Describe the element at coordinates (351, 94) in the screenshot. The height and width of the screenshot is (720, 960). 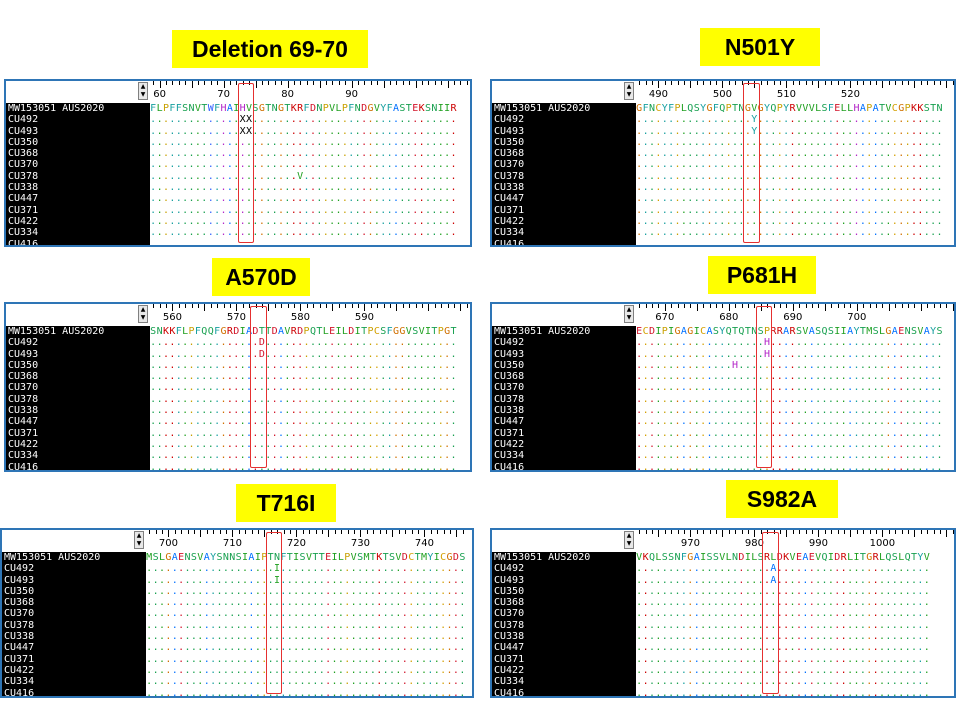
I see `ruler-position-label: 90` at that location.